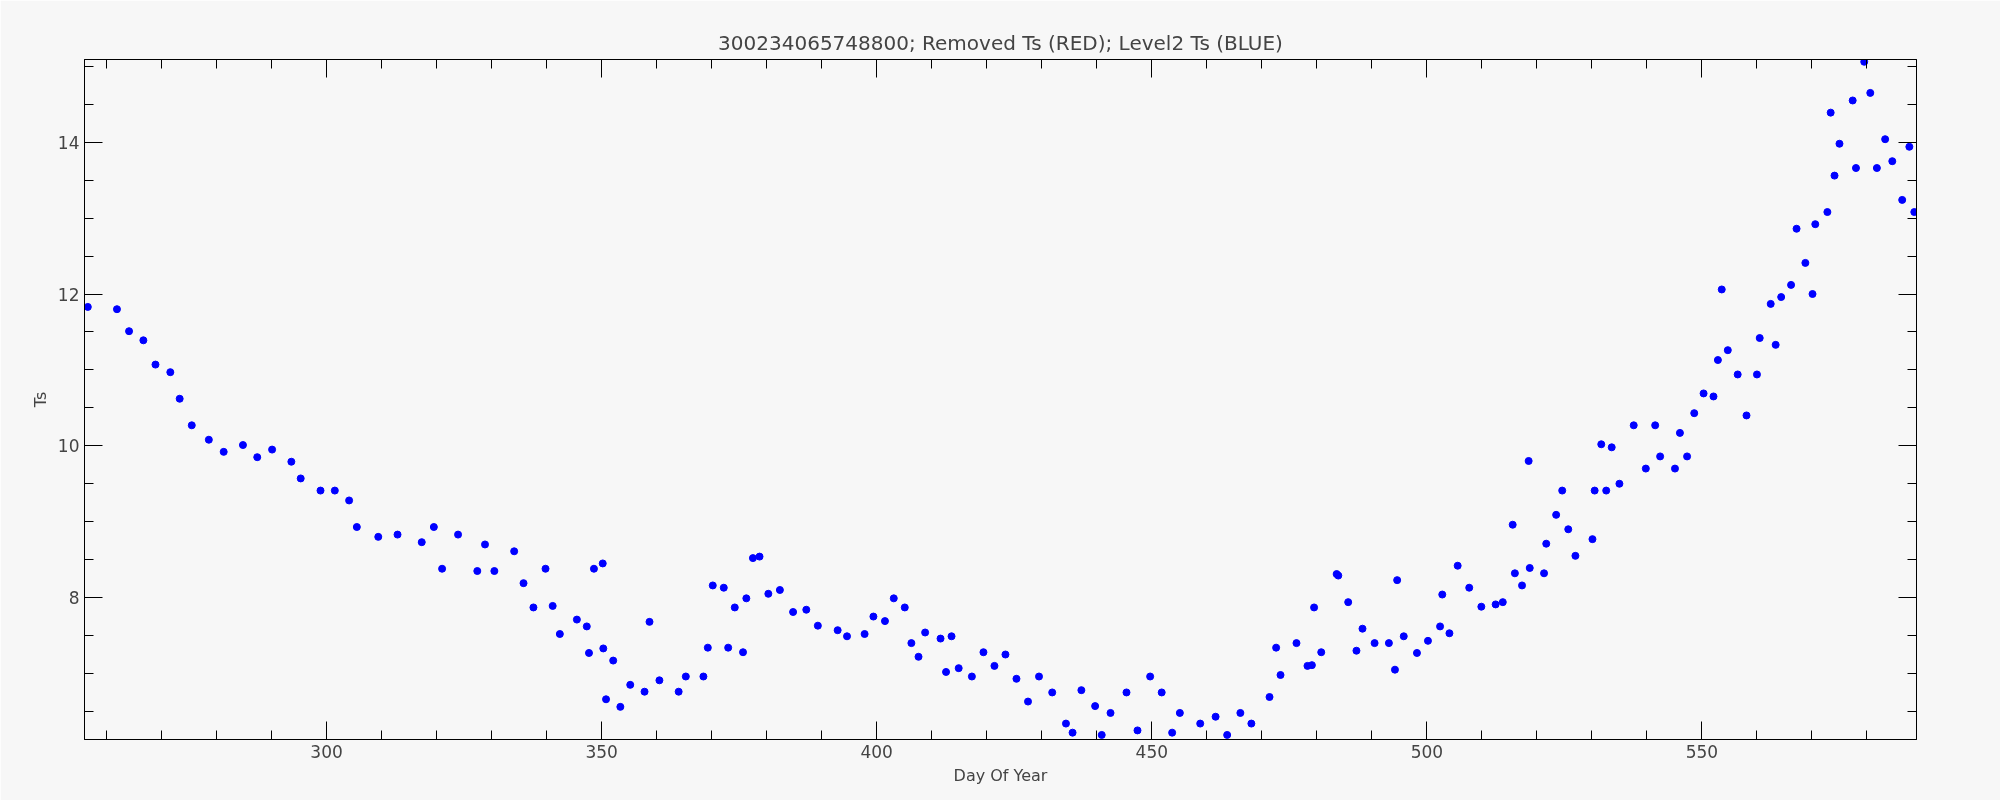 This screenshot has width=2000, height=800. I want to click on y-tick-label: 12, so click(68, 294).